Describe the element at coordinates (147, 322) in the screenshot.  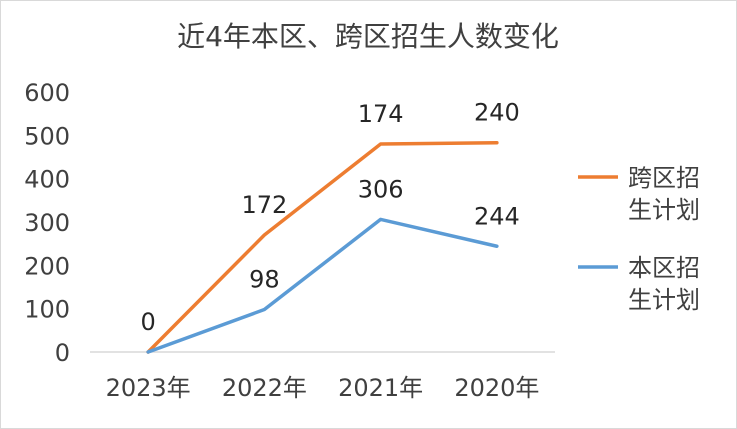
I see `data-label: 0` at that location.